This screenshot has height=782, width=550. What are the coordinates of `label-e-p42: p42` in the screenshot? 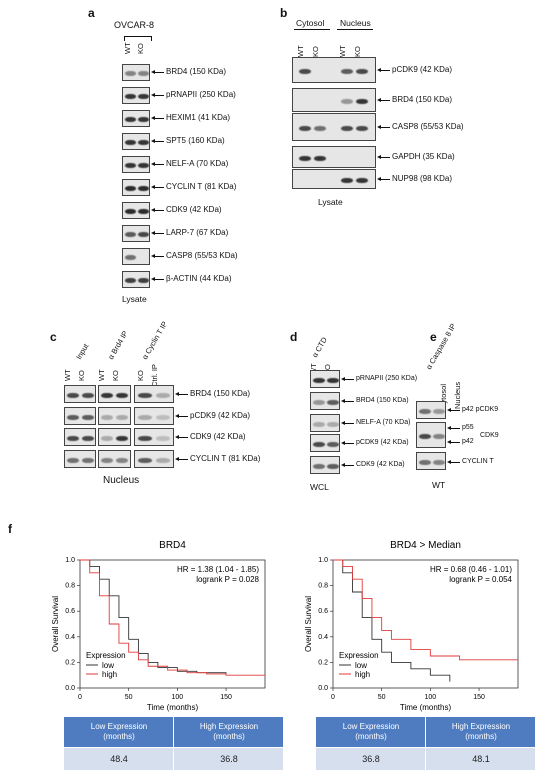 It's located at (468, 441).